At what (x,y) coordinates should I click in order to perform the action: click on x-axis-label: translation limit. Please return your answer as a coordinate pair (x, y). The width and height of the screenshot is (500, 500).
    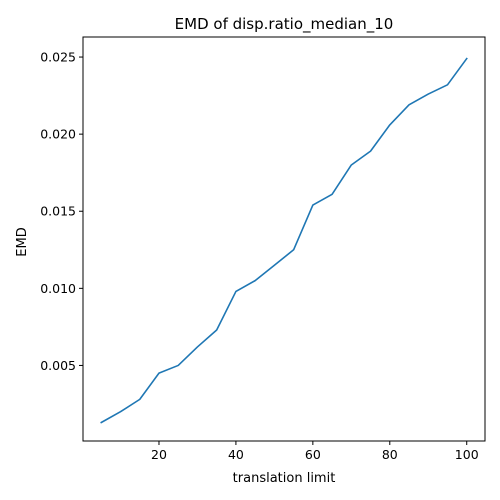
    Looking at the image, I should click on (284, 478).